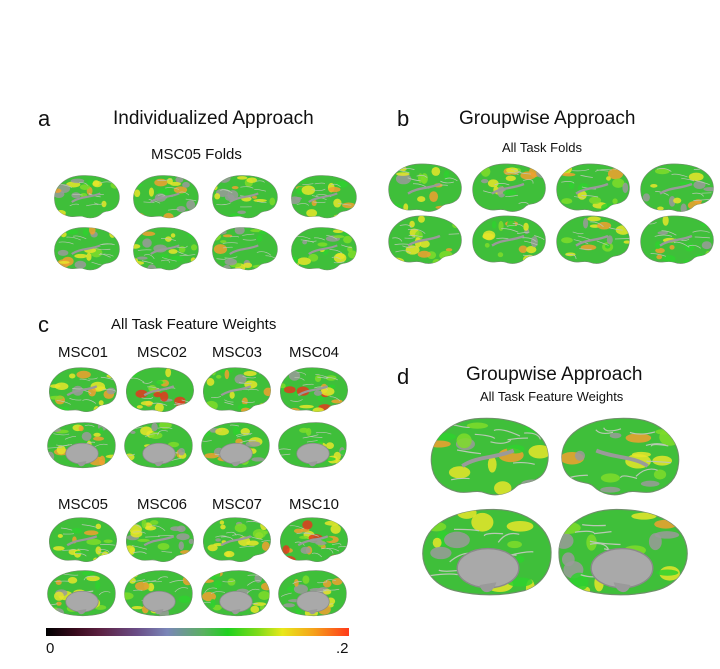 This screenshot has height=669, width=720. I want to click on panel-d-subtitle: All Task Feature Weights, so click(552, 396).